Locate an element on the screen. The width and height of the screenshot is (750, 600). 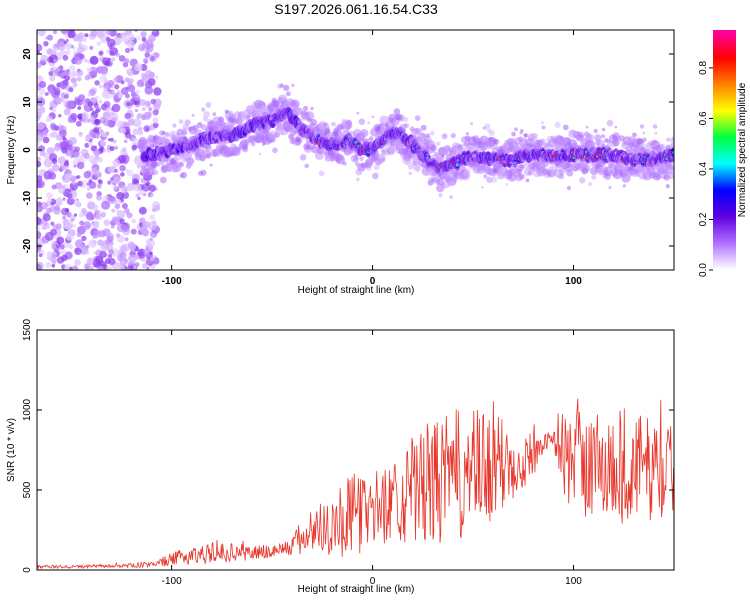
heatmap-halo-cell is located at coordinates (181, 165).